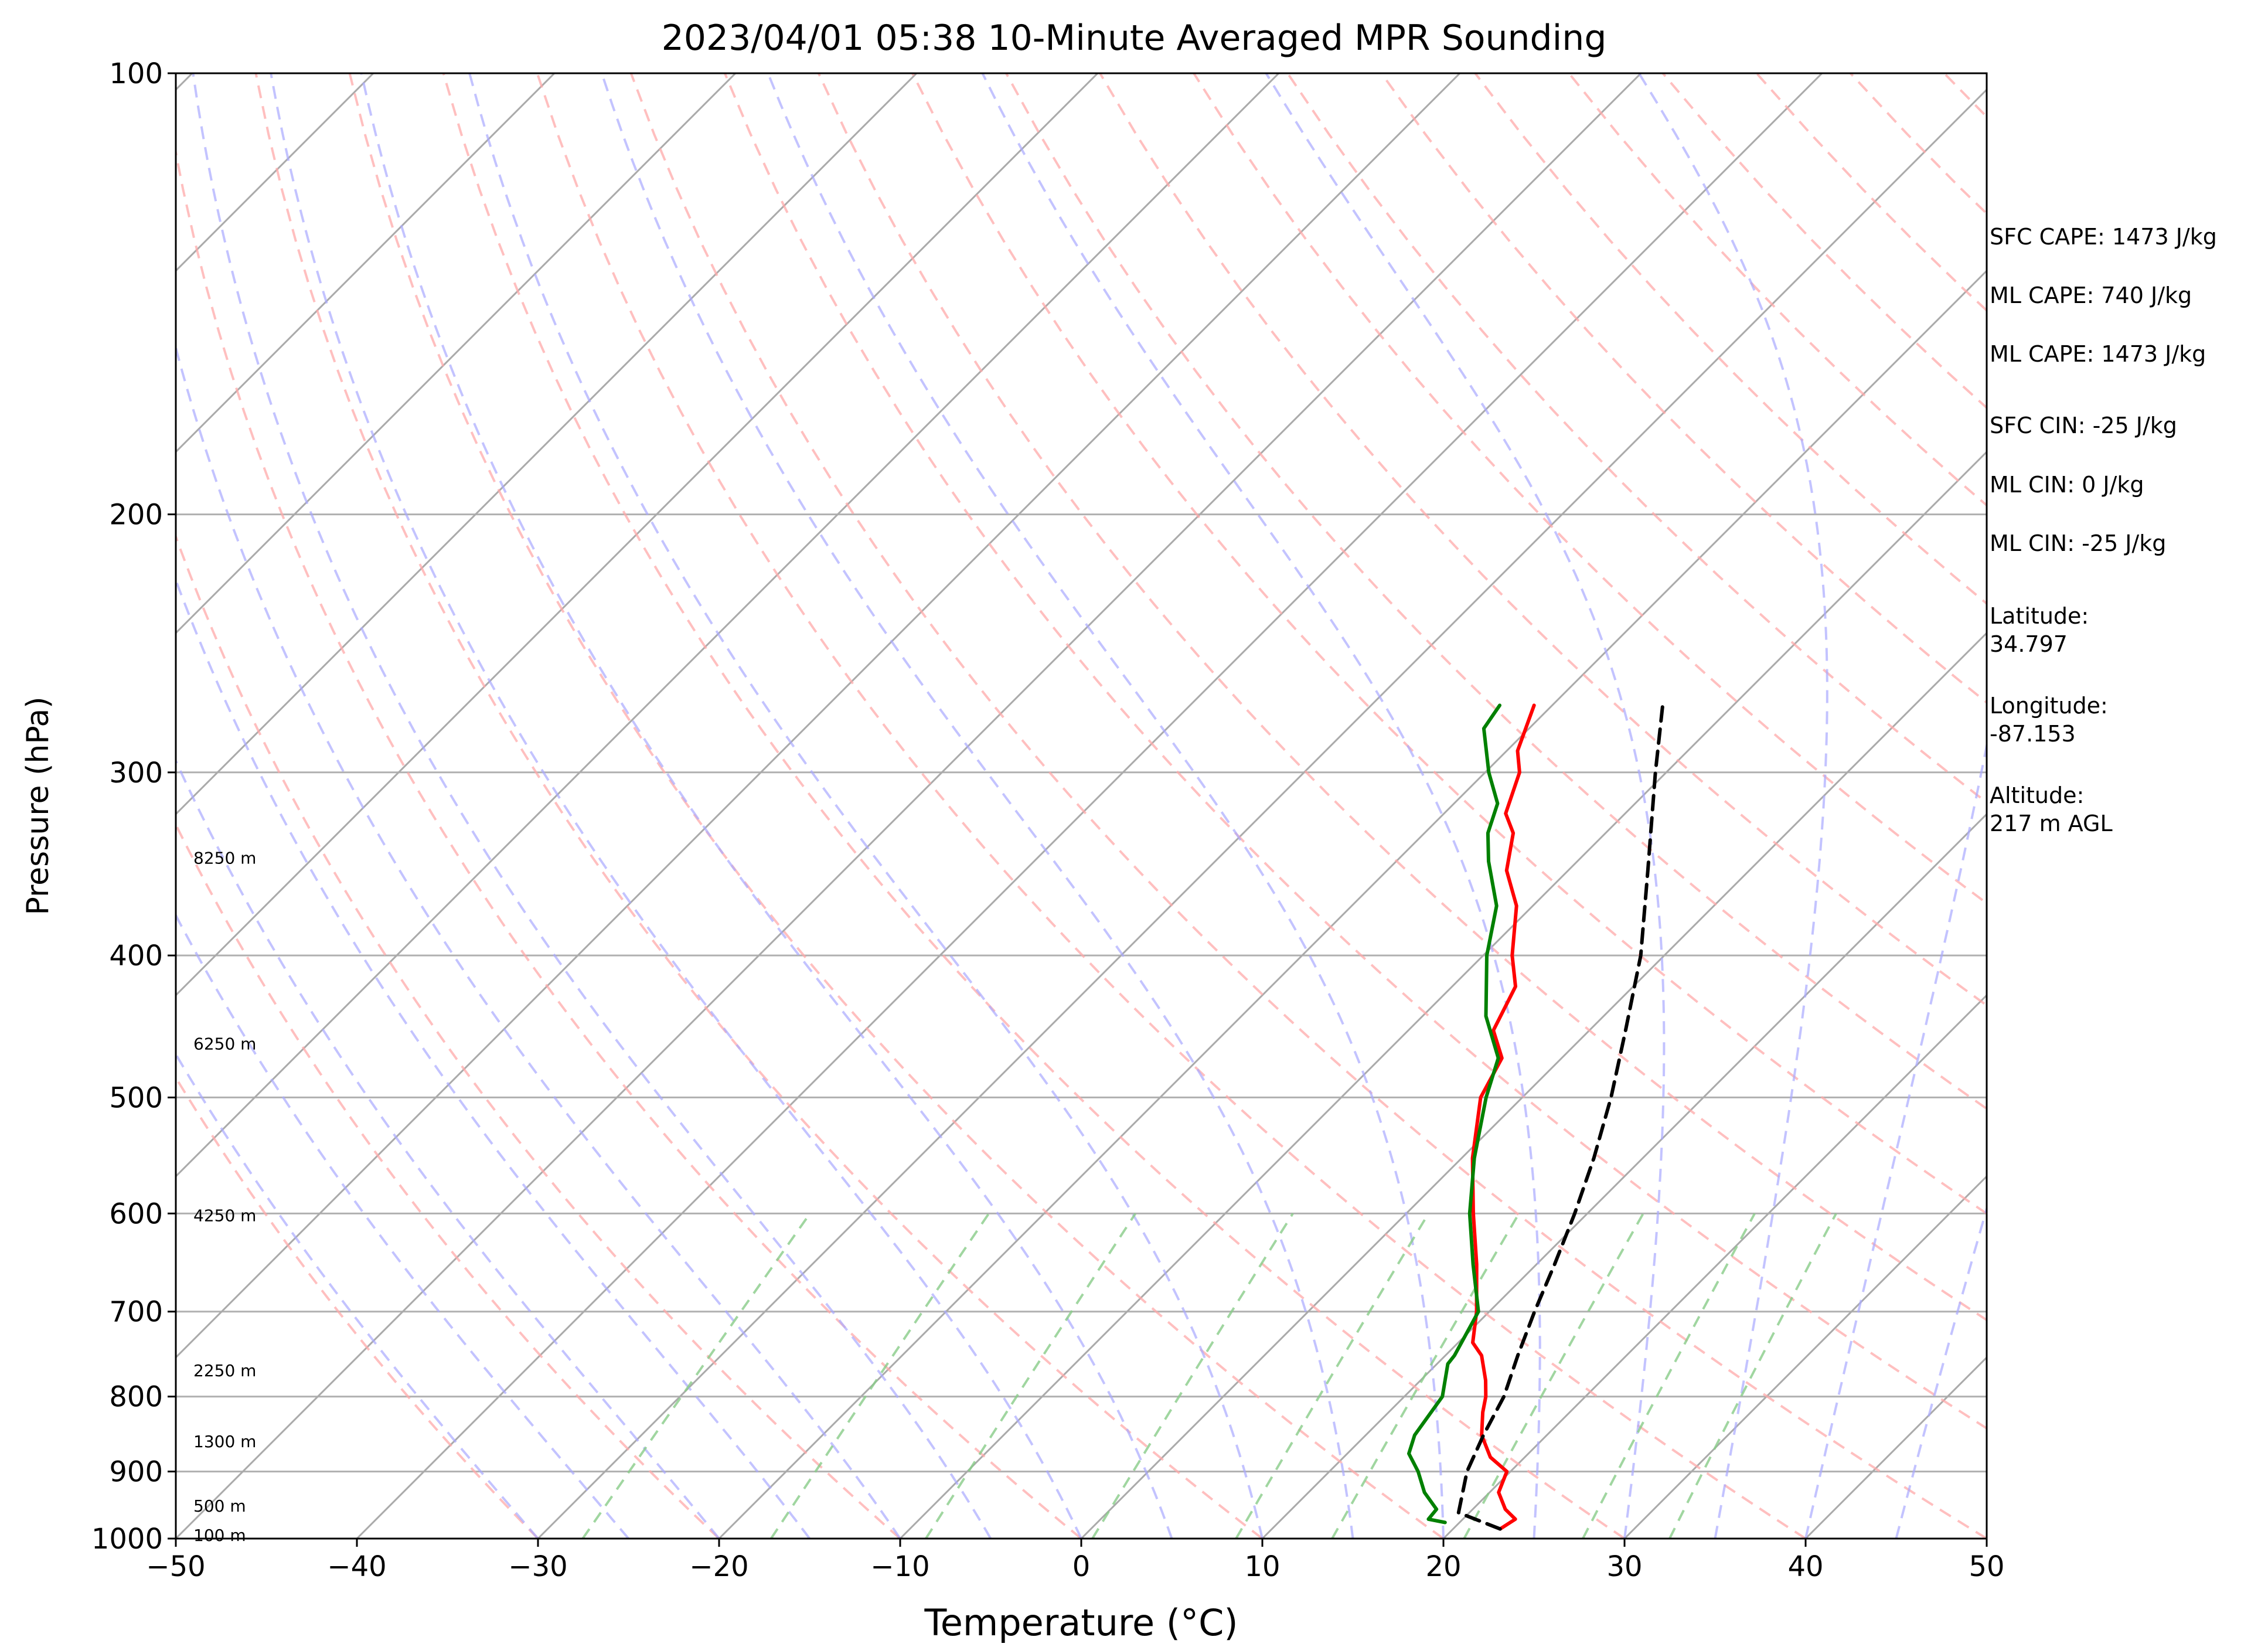 This screenshot has height=1647, width=2268. I want to click on annotation-text: Longitude: -87.153, so click(2049, 720).